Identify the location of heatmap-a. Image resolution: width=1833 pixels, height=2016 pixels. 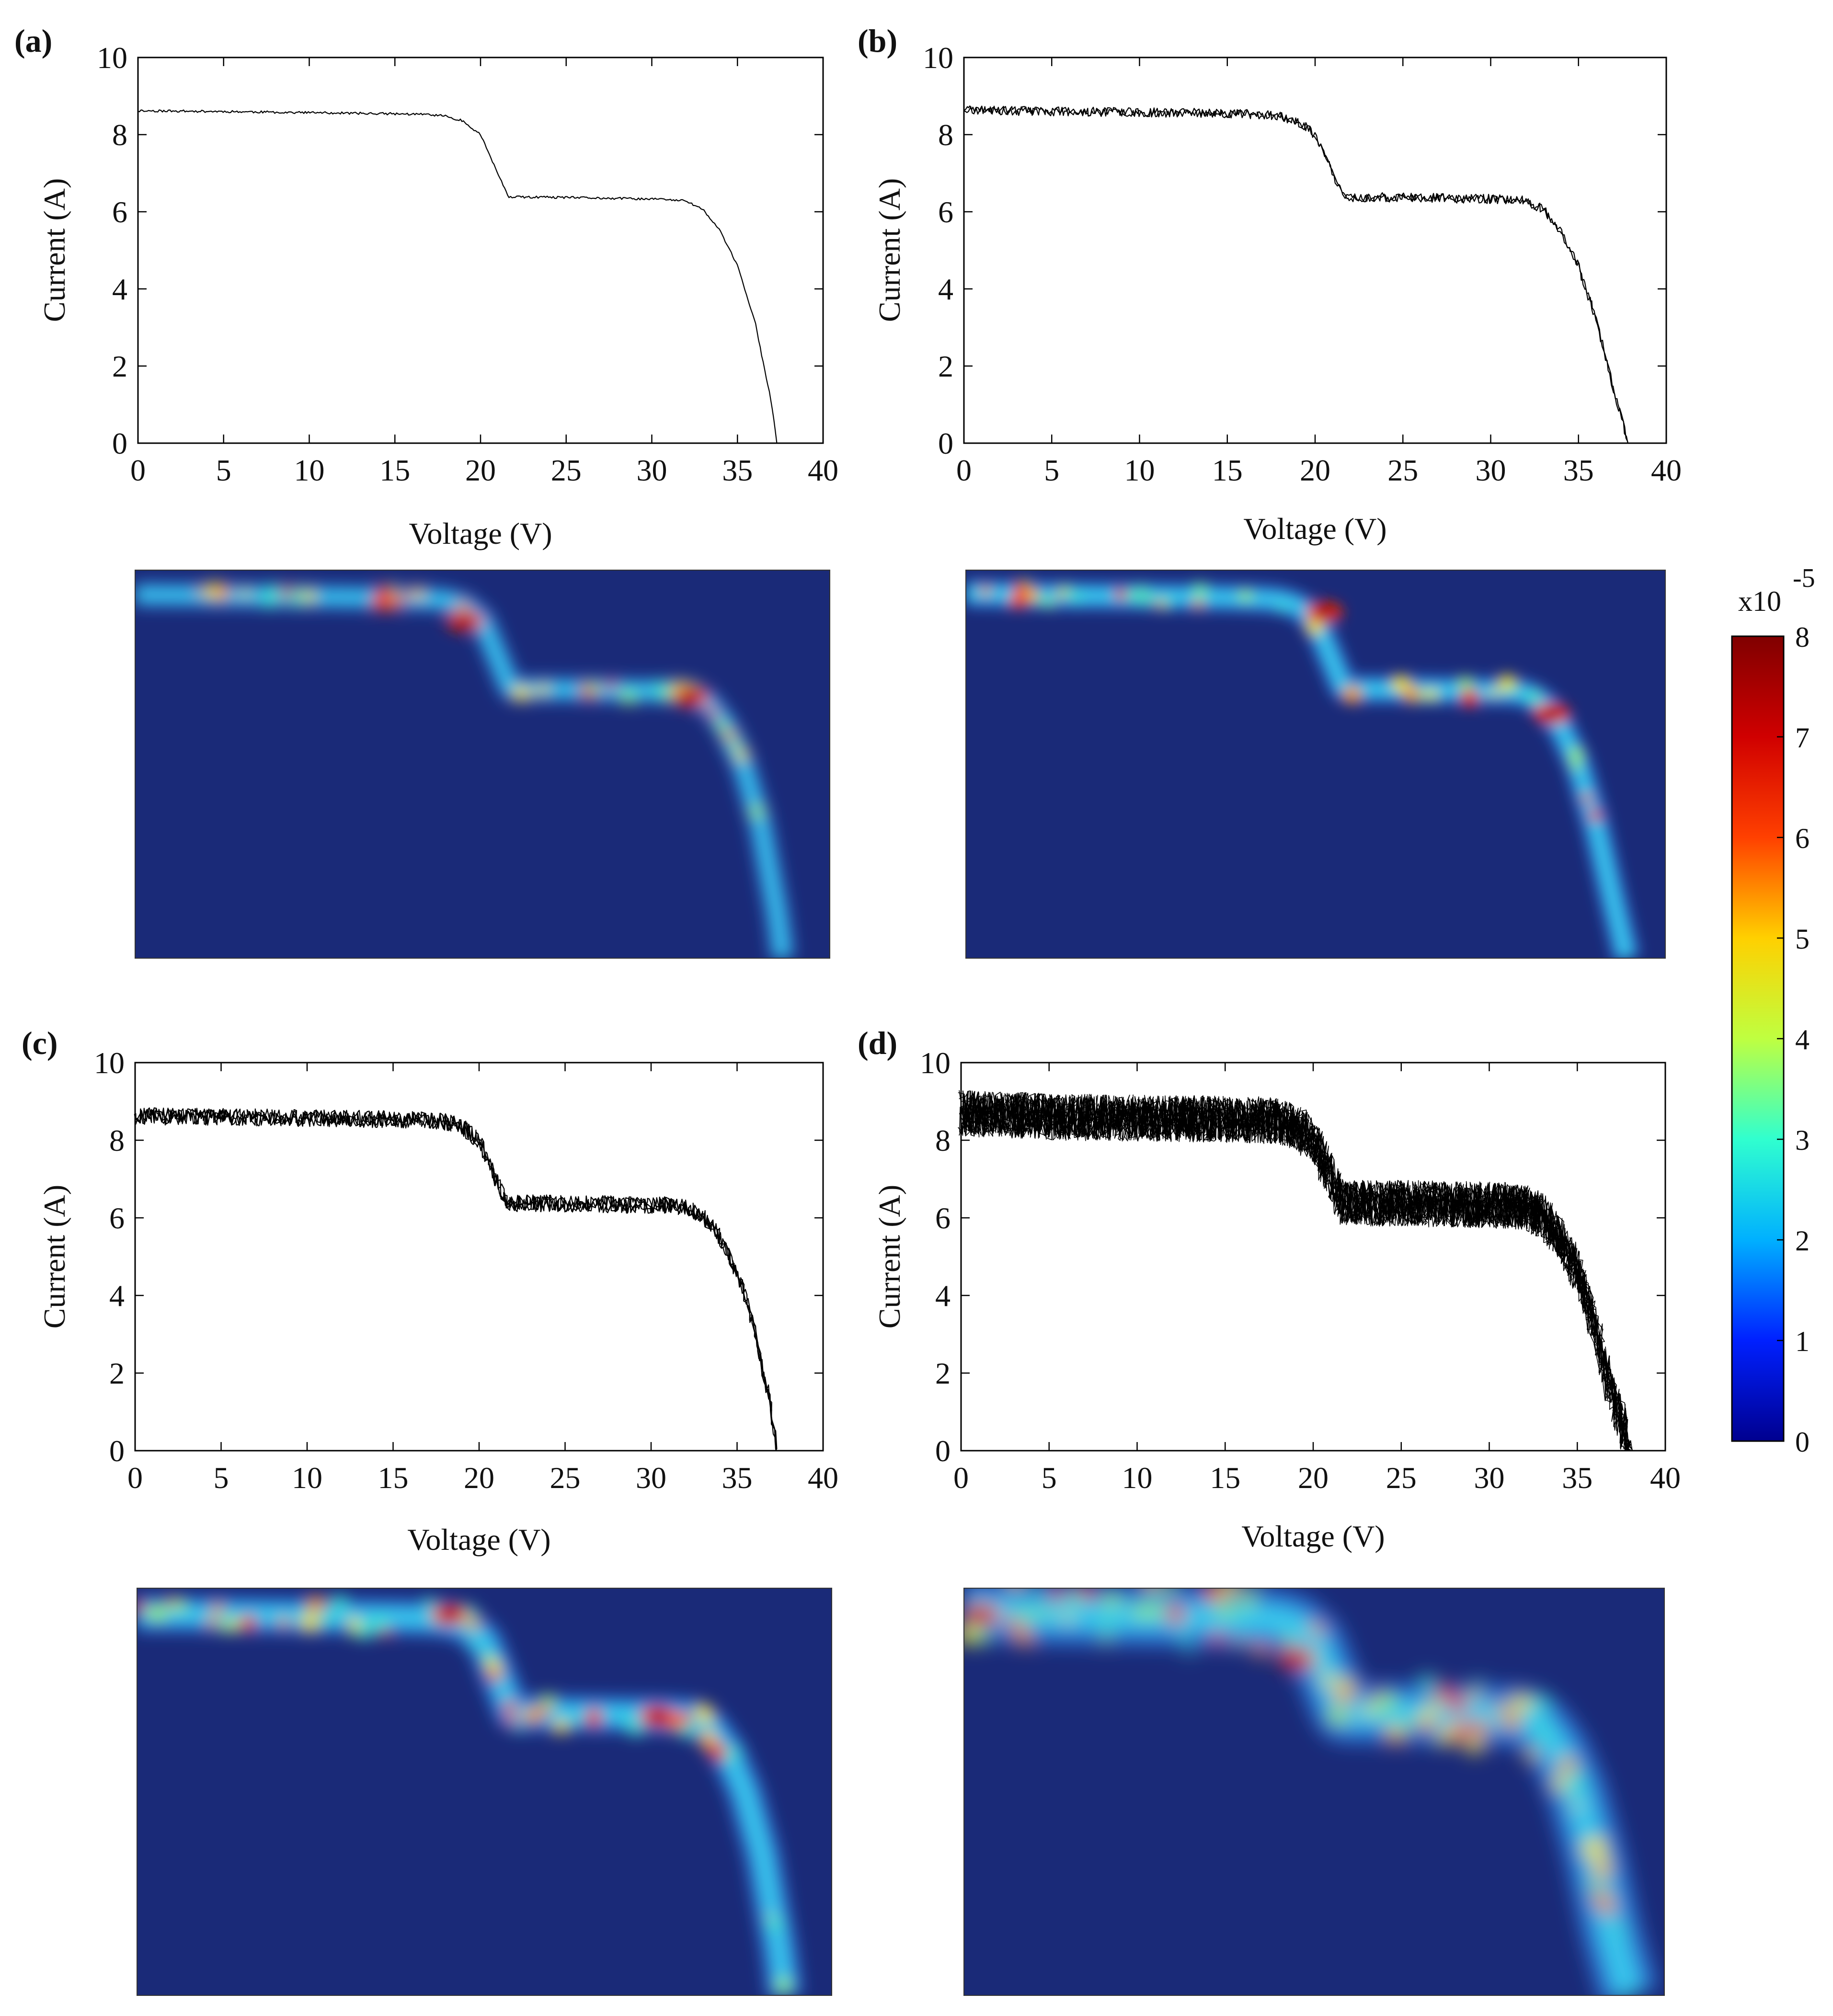
(482, 764).